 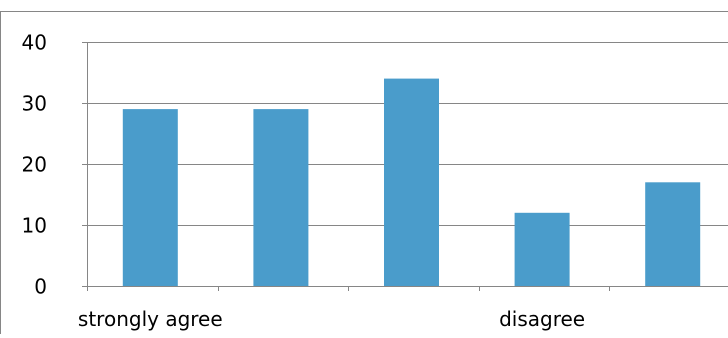 What do you see at coordinates (542, 319) in the screenshot?
I see `x-category-label: disagree` at bounding box center [542, 319].